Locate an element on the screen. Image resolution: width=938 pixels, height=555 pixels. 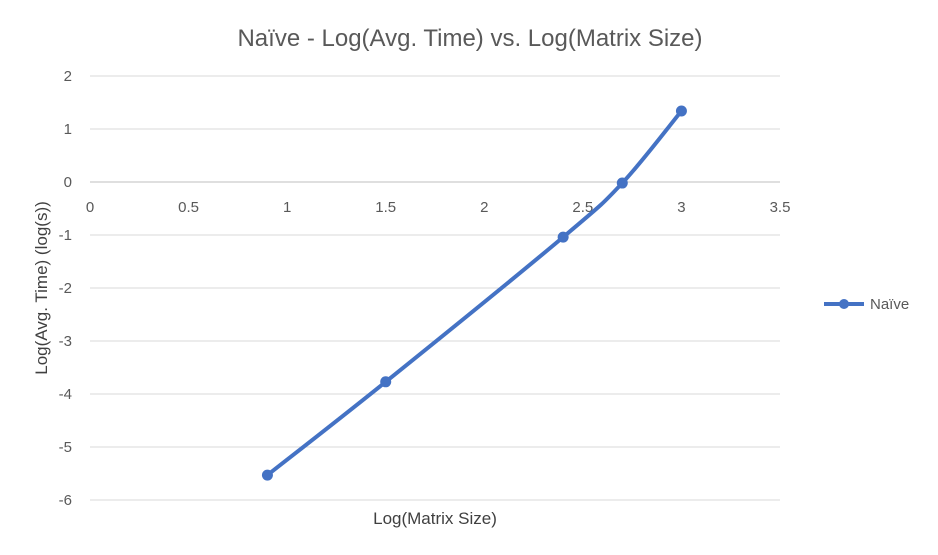
legend: Naïve is located at coordinates (866, 304).